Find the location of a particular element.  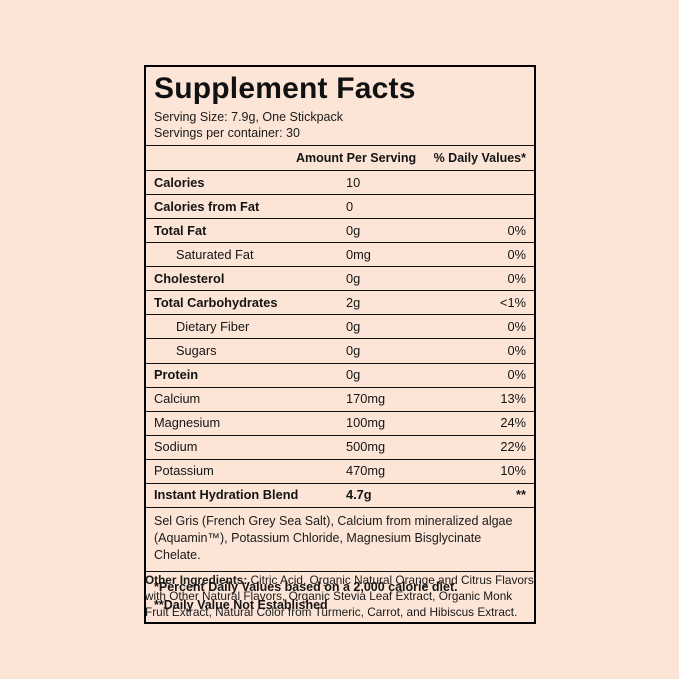

fact-row: Protein 0g 0% is located at coordinates (340, 374).